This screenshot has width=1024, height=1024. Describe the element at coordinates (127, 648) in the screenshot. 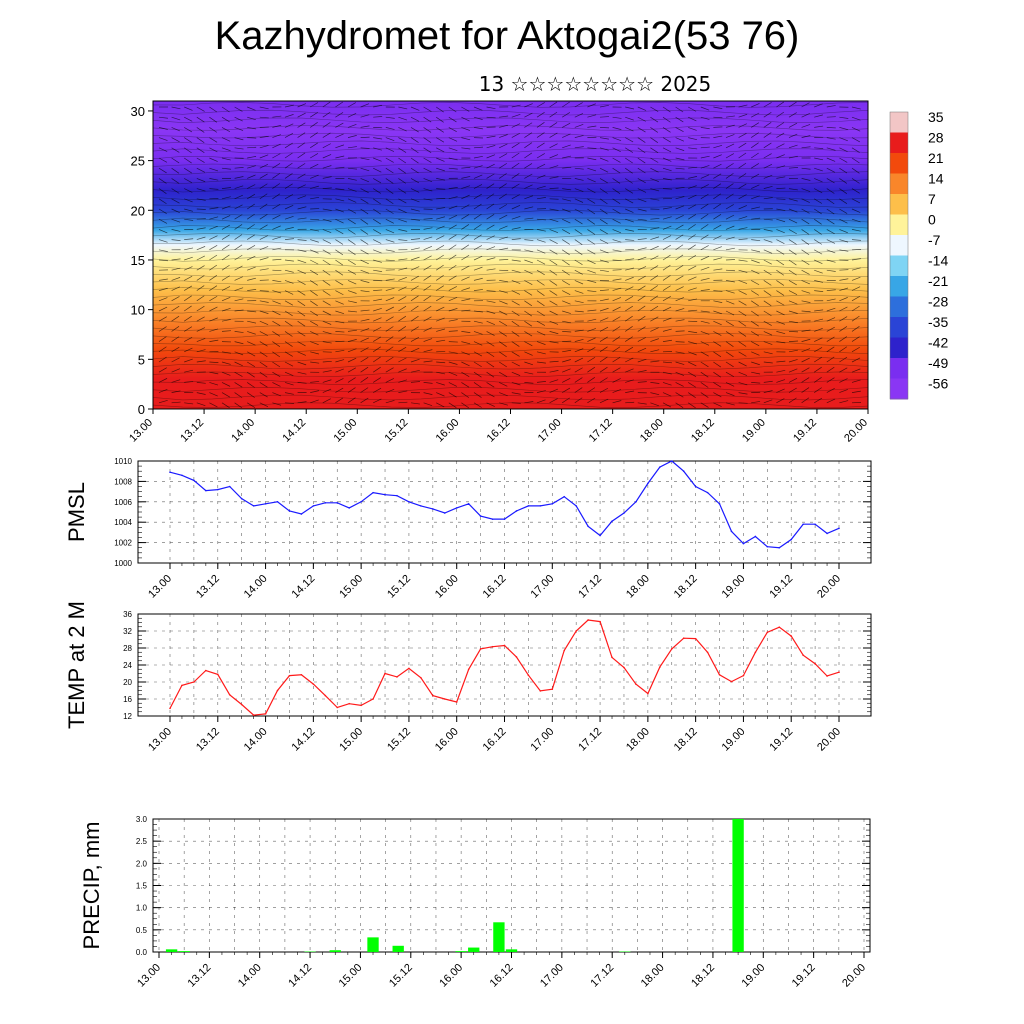

I see `y-tick-label: 28` at that location.